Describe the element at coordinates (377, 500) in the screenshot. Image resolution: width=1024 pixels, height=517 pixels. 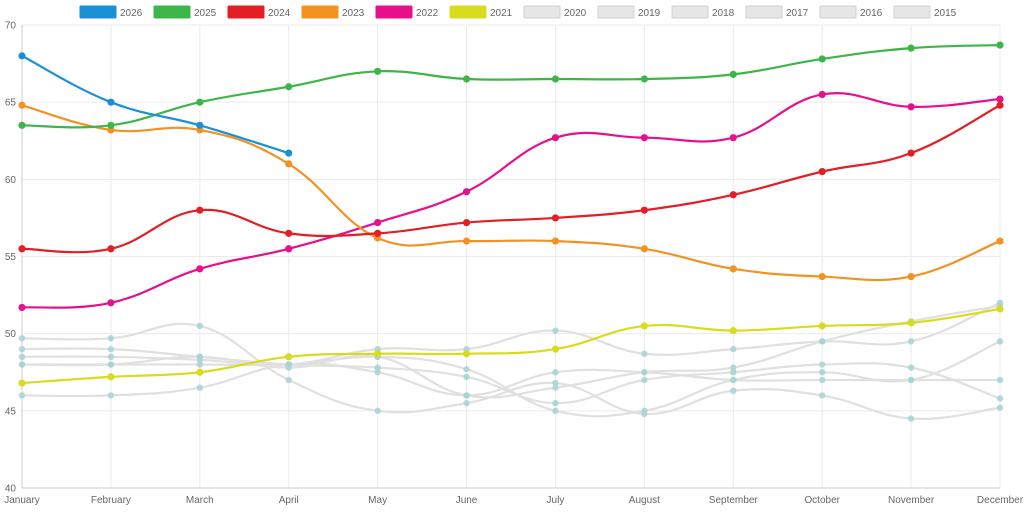
I see `x-tick-label: May` at that location.